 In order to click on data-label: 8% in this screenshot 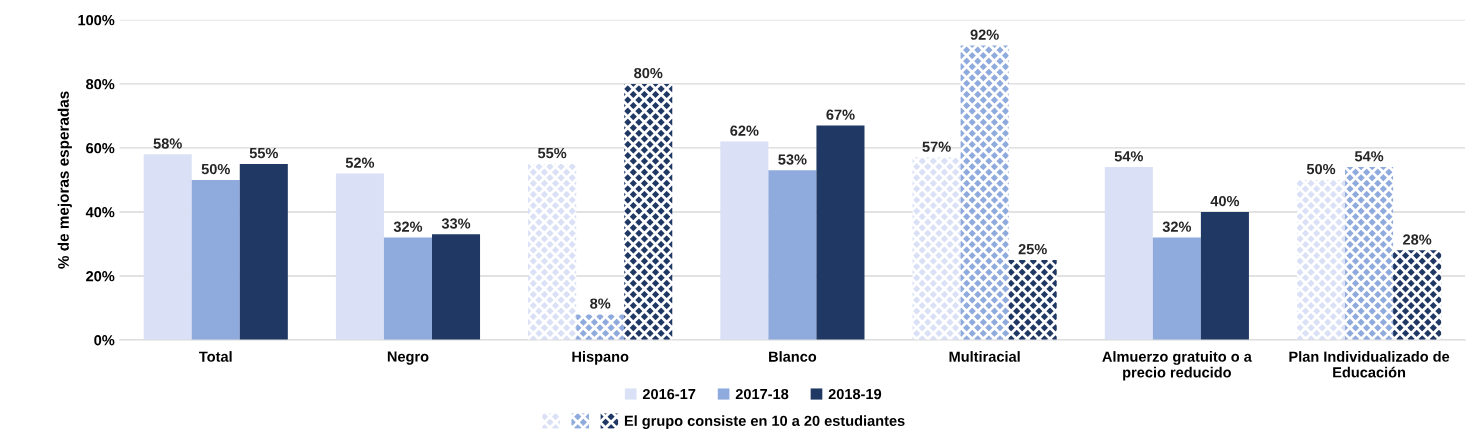, I will do `click(600, 303)`.